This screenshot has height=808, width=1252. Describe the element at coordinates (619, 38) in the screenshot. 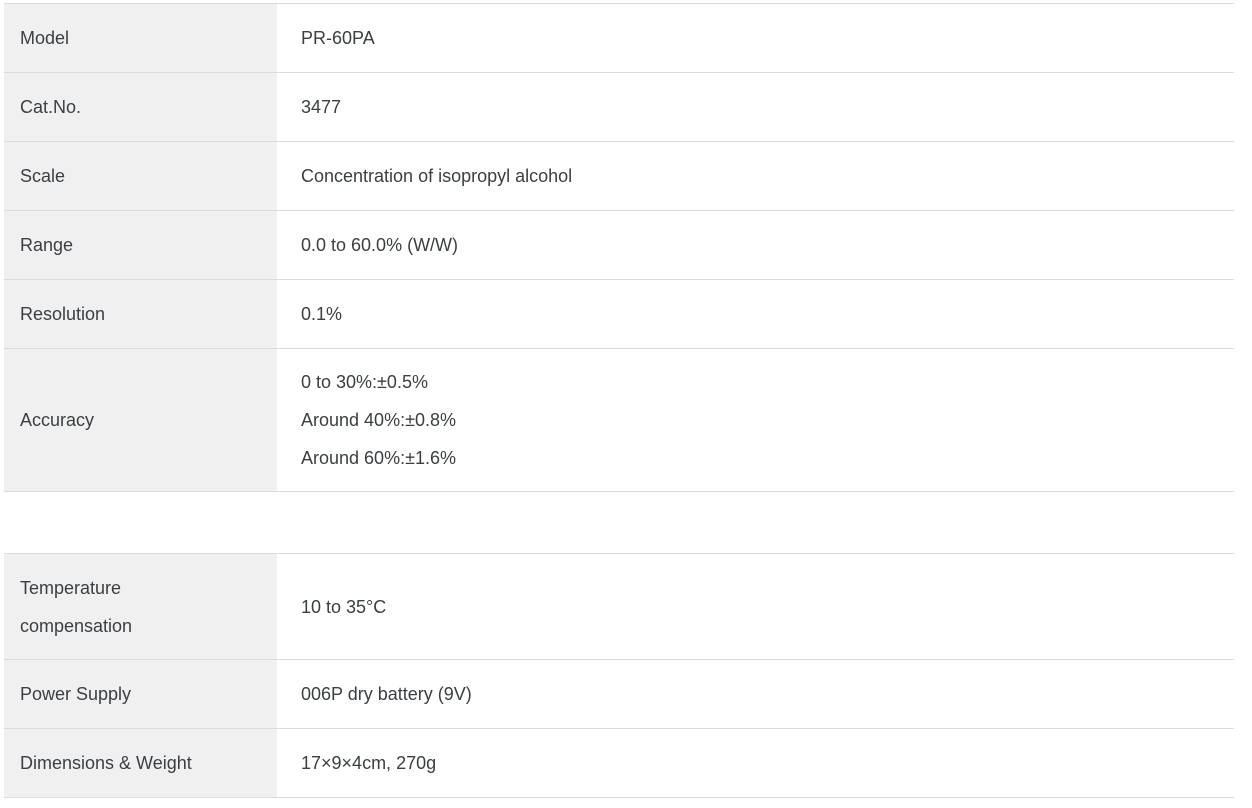

I see `spec-row-model: Model PR-60PA` at that location.